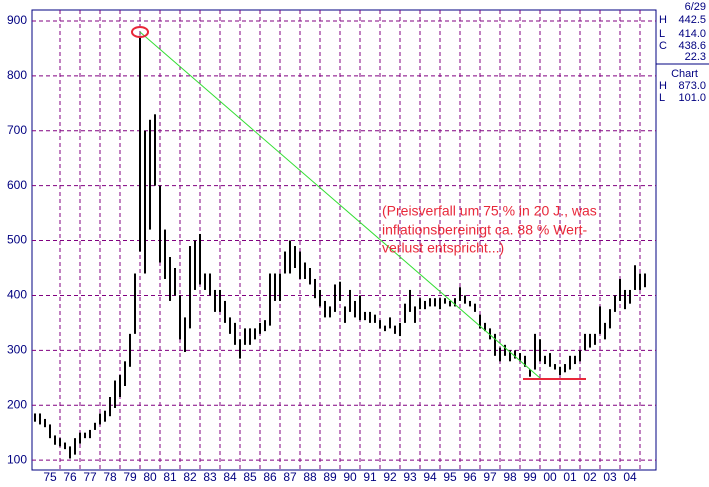 The image size is (709, 487). Describe the element at coordinates (110, 477) in the screenshot. I see `x-tick-label: 78` at that location.